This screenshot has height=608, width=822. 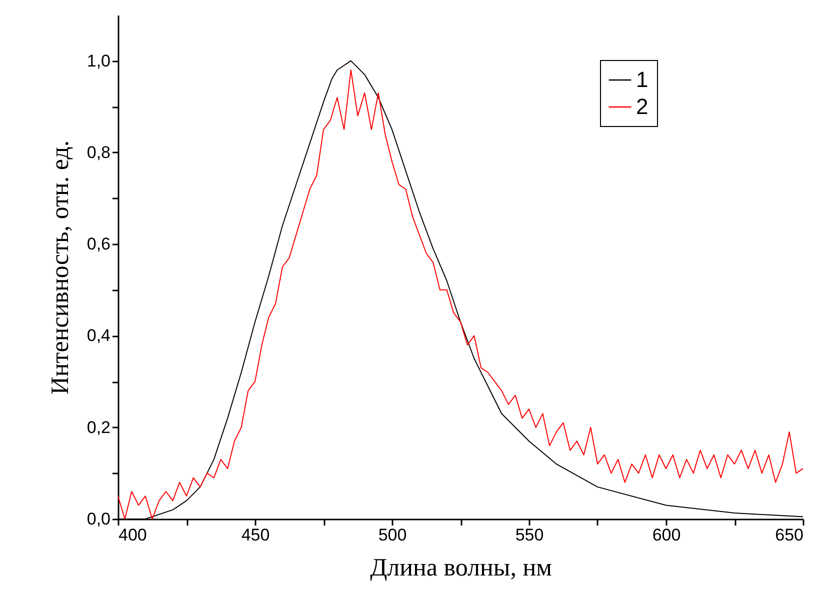 I want to click on legend-label: 1, so click(x=642, y=79).